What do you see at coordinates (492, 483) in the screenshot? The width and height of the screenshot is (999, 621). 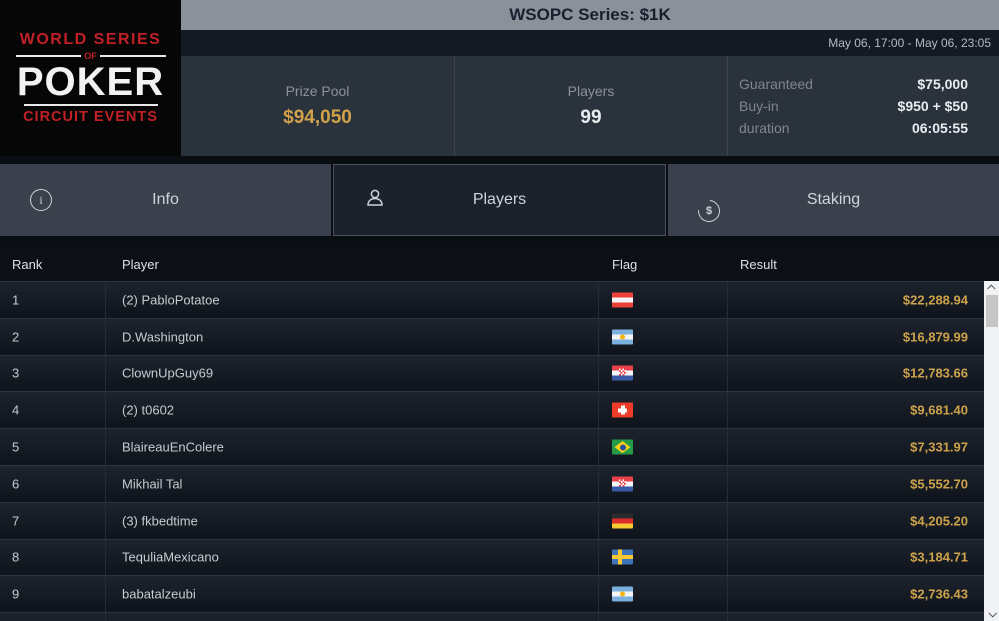 I see `table-row: 6 Mikhail Tal $5,552.70` at bounding box center [492, 483].